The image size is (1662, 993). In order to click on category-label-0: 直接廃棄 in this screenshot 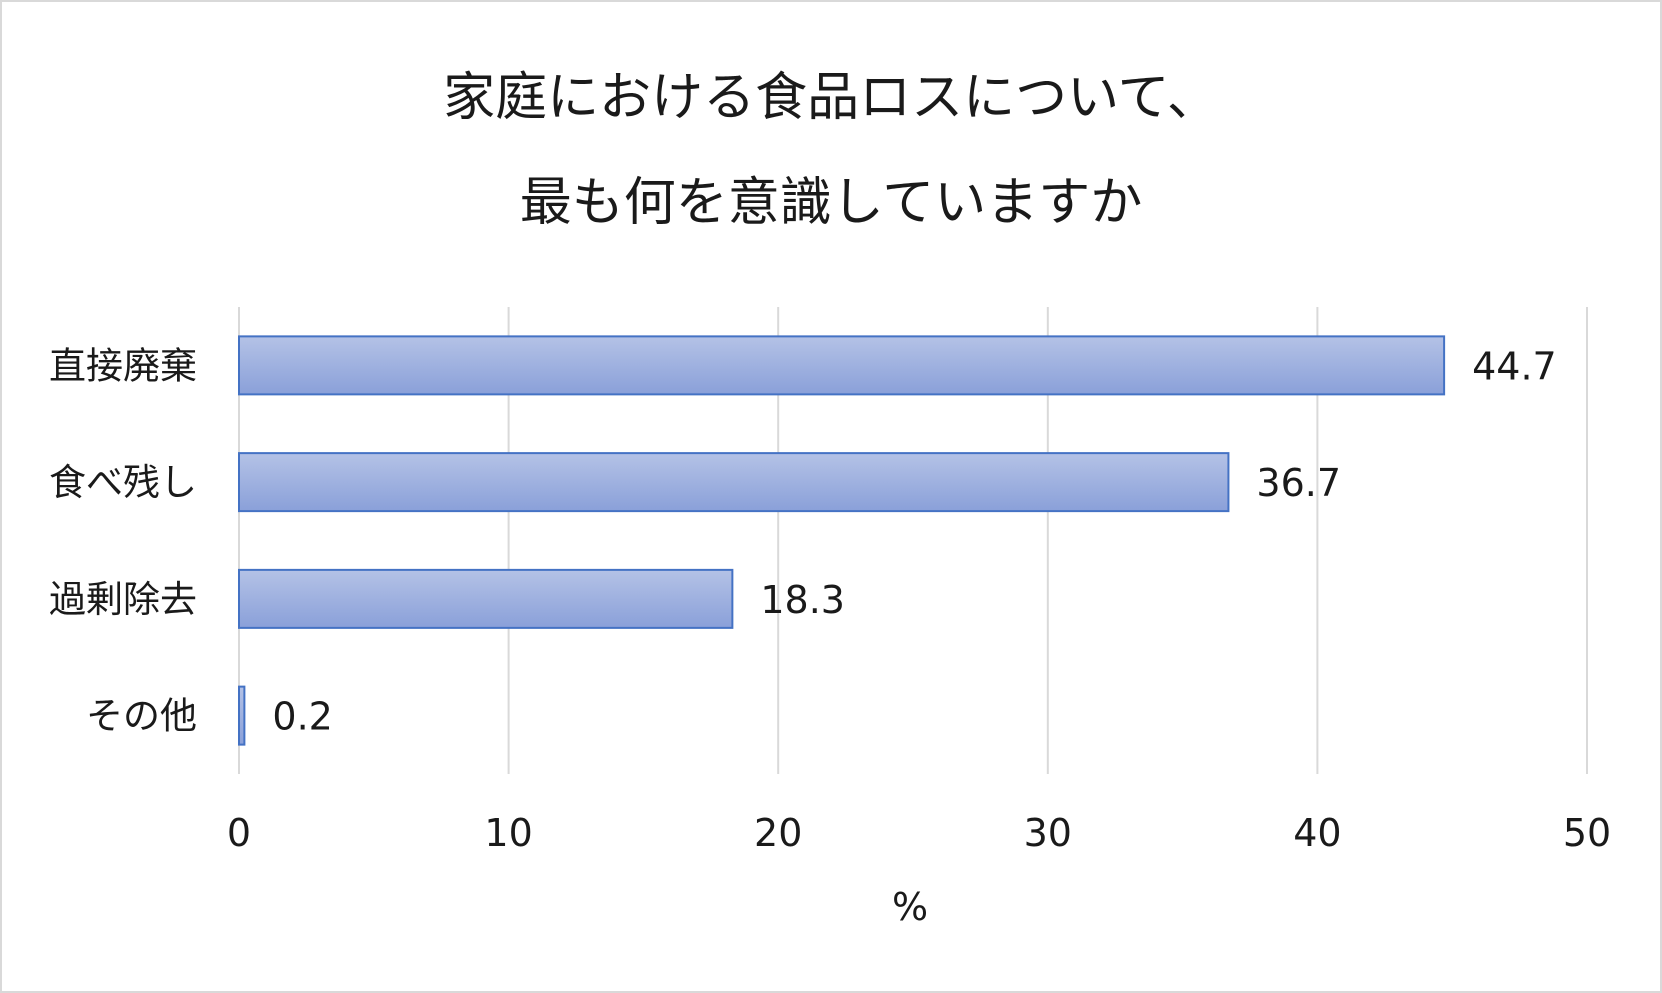, I will do `click(123, 365)`.